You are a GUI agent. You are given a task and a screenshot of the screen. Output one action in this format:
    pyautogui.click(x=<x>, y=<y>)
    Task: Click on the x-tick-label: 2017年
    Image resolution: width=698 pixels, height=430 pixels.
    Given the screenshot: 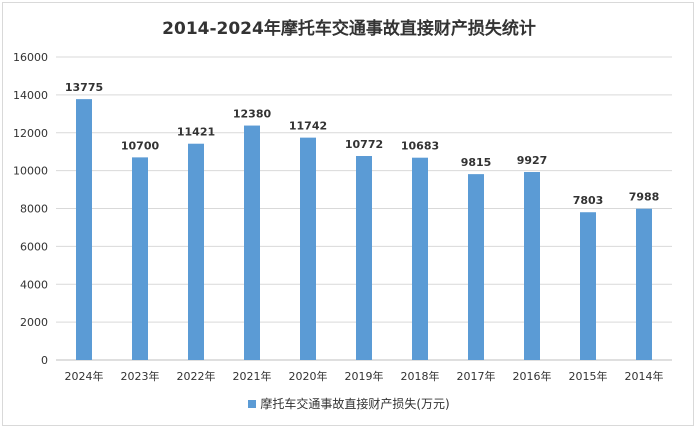 What is the action you would take?
    pyautogui.click(x=476, y=376)
    